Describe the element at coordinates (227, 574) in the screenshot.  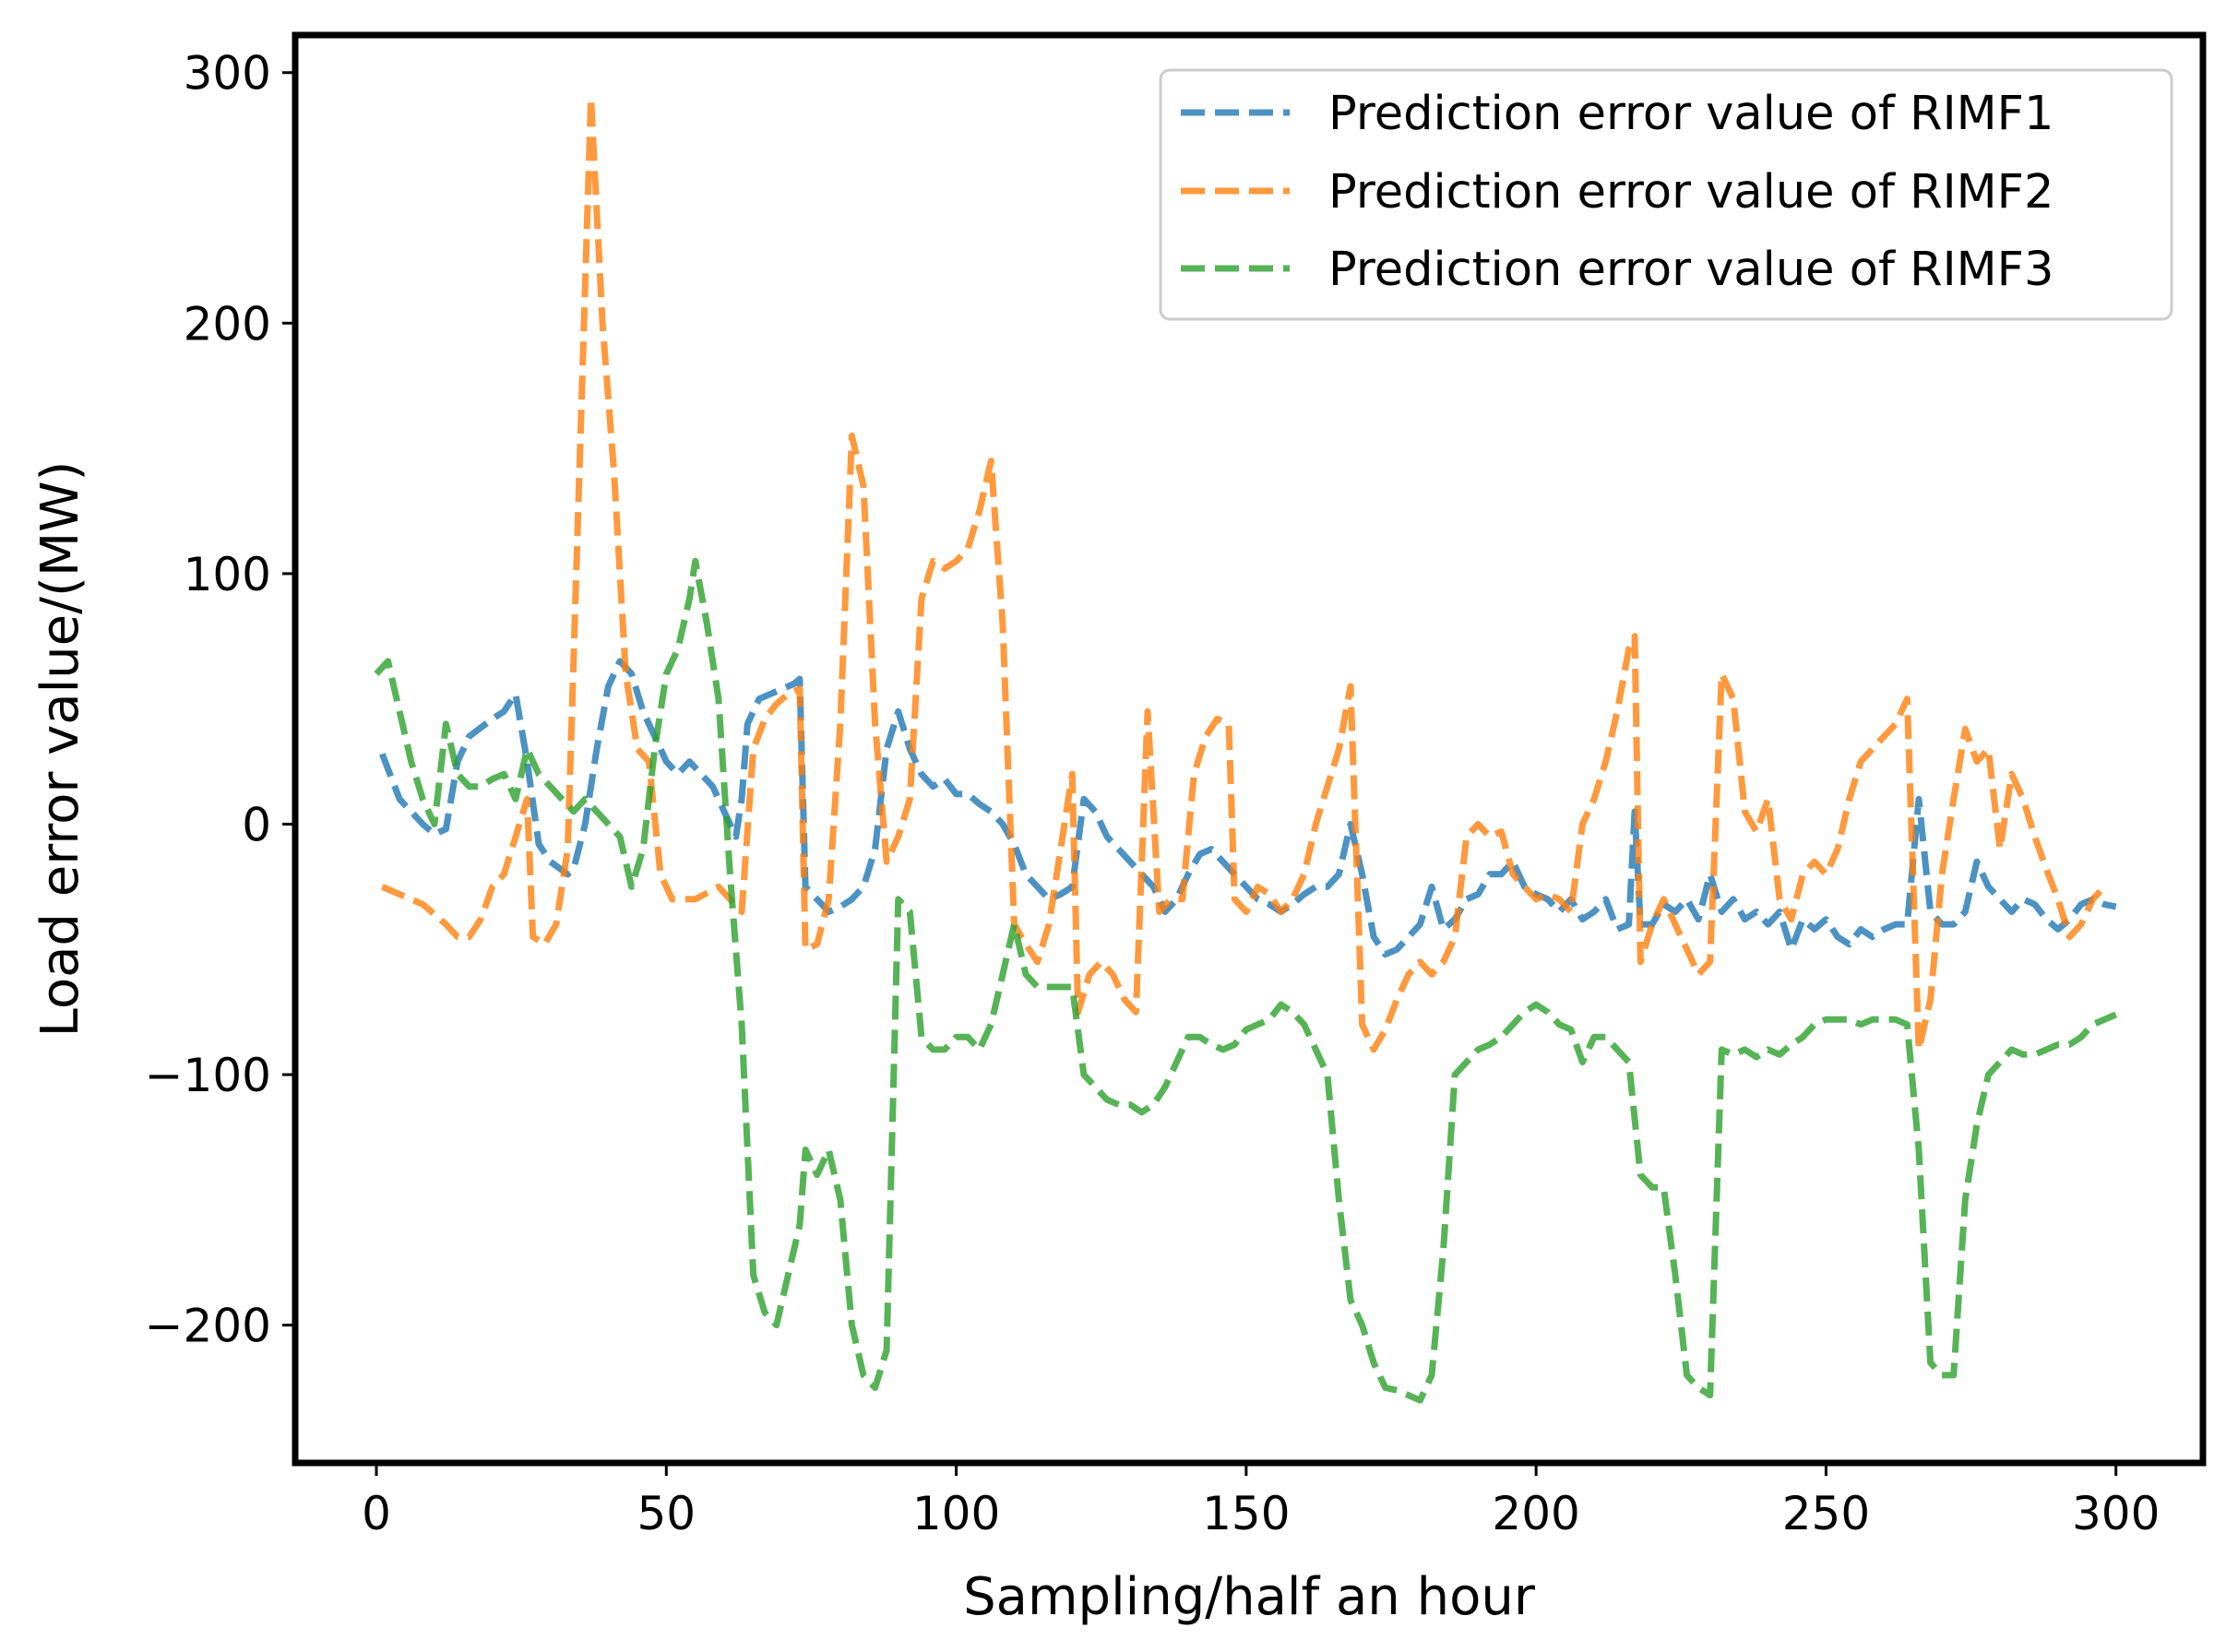
I see `y-tick-label: 100` at that location.